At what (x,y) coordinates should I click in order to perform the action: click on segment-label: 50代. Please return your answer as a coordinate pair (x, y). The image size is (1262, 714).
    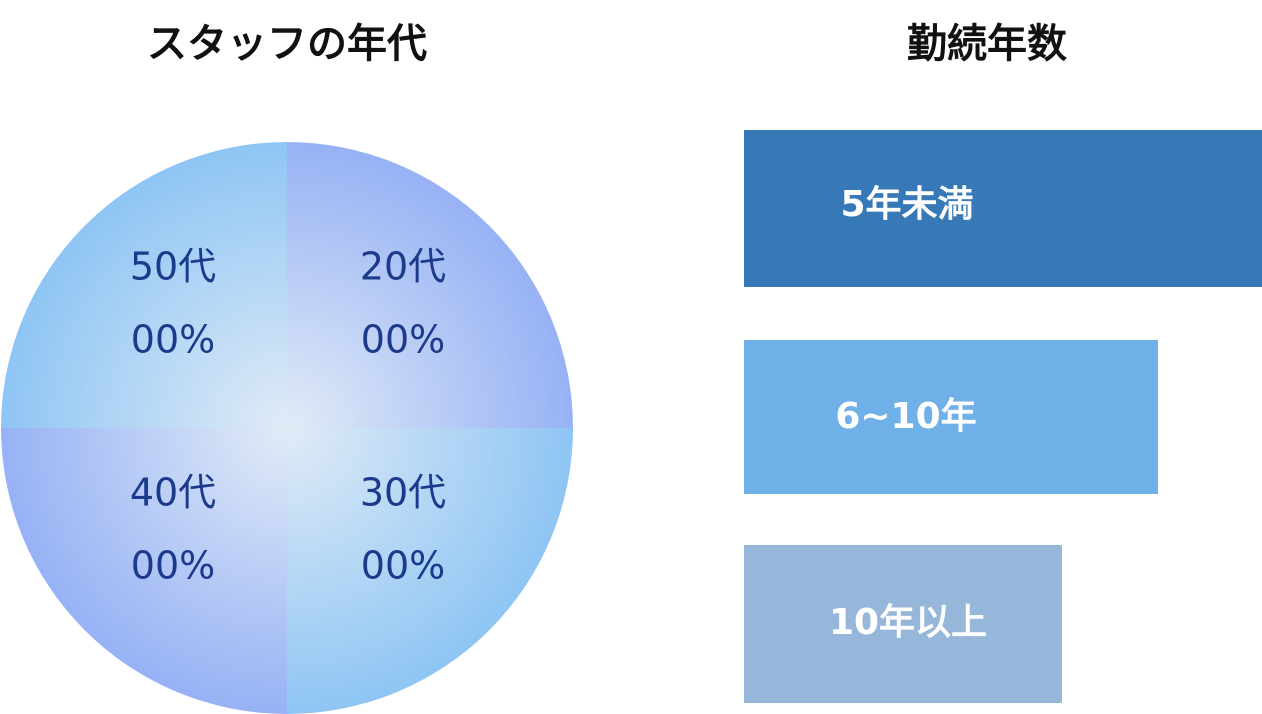
    Looking at the image, I should click on (173, 267).